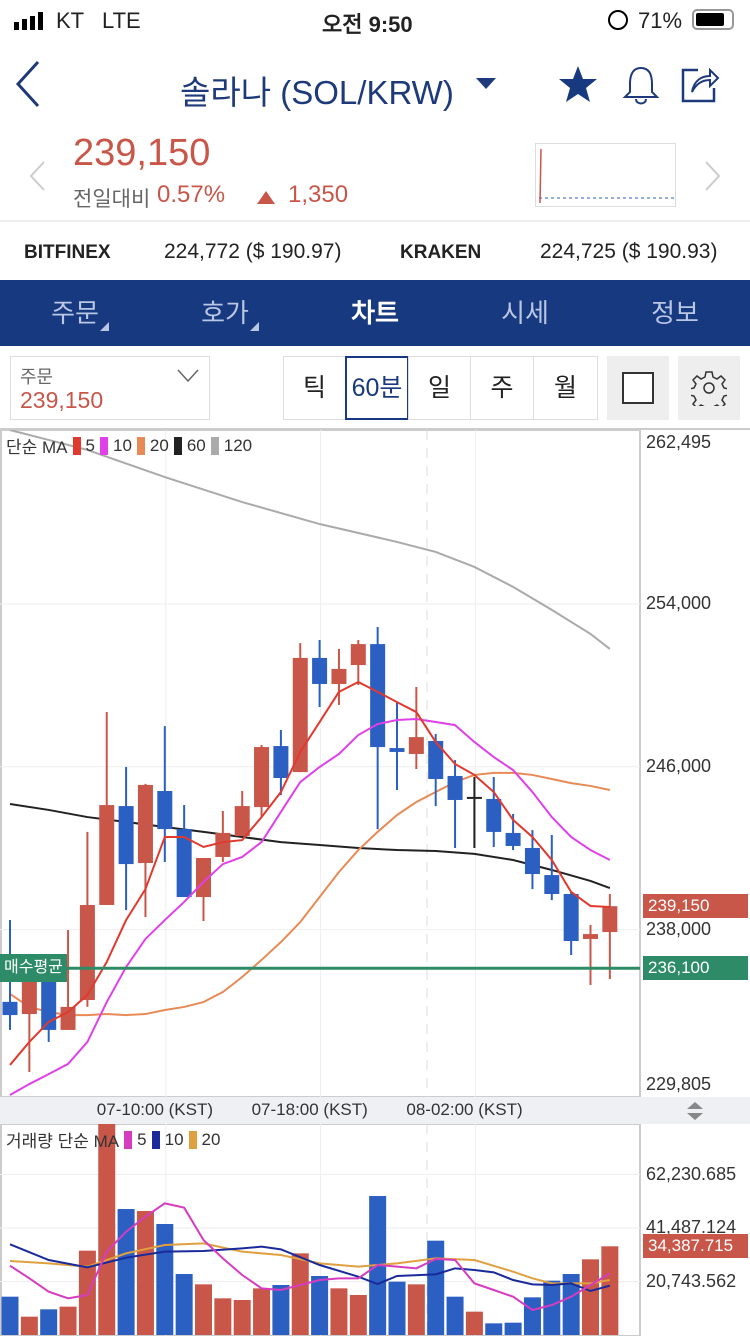  I want to click on tab-label: 호가, so click(225, 313).